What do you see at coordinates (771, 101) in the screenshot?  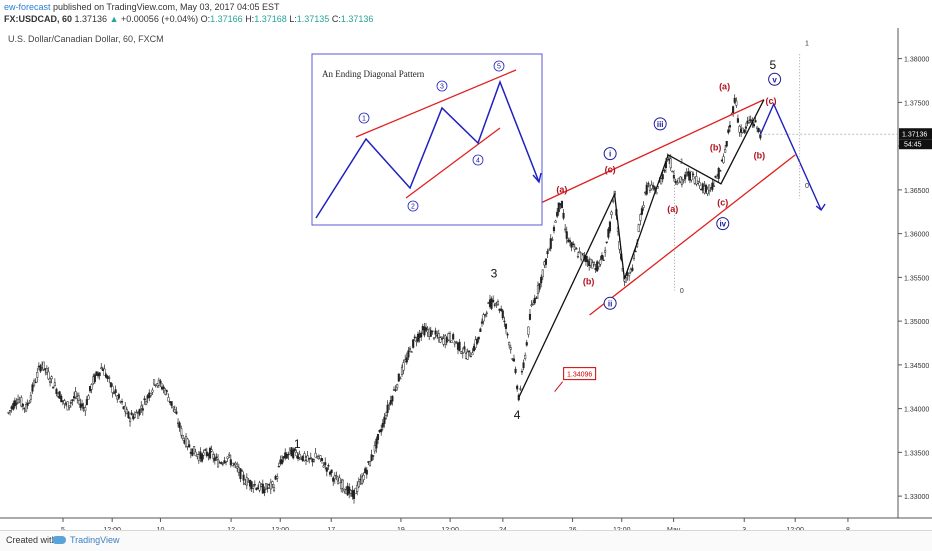 I see `wave-label: (c)` at bounding box center [771, 101].